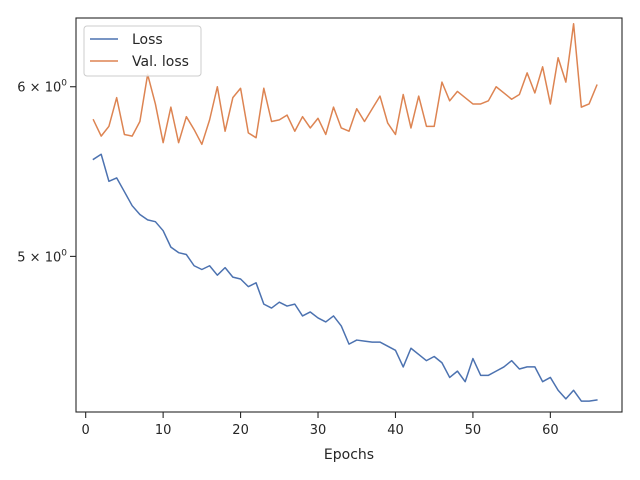 This screenshot has width=640, height=480. Describe the element at coordinates (142, 51) in the screenshot. I see `legend: Loss Val. loss` at that location.